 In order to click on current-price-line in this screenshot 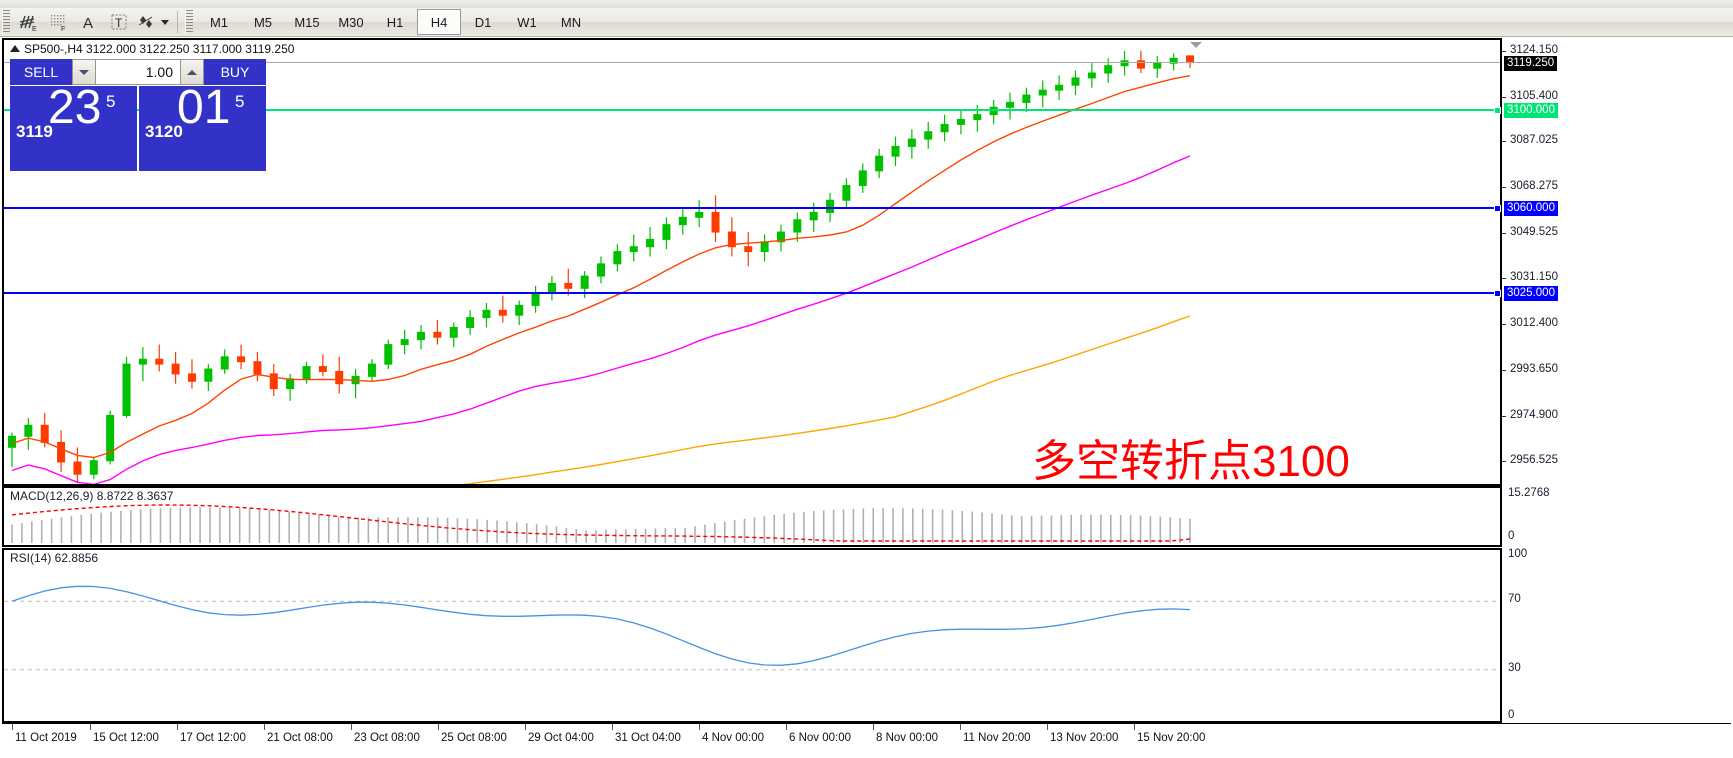, I will do `click(752, 62)`.